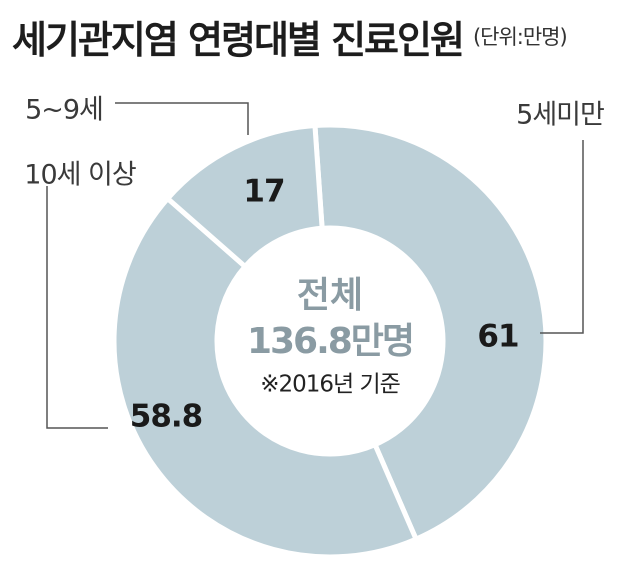 The image size is (640, 579). I want to click on leader-line-10-plus, so click(77, 307).